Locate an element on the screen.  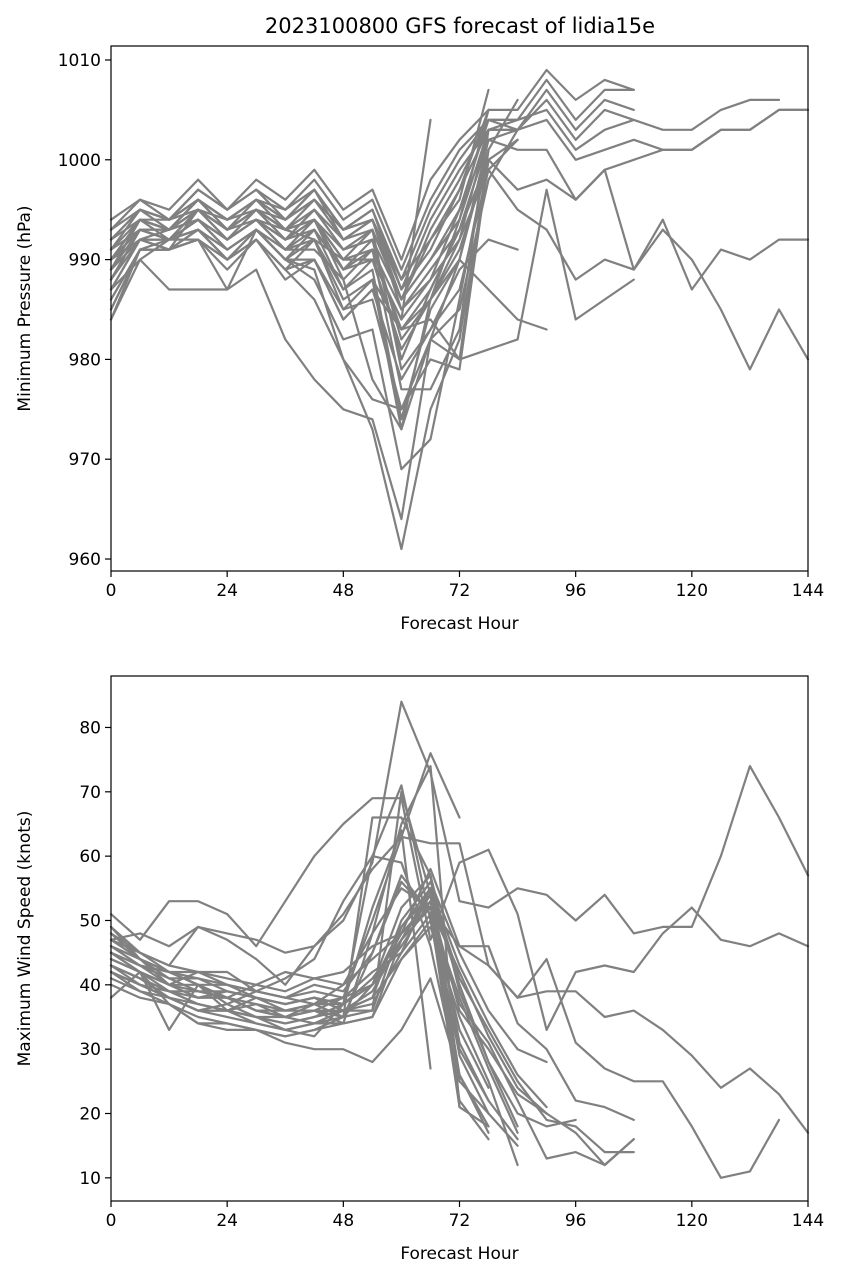
pressure-x-tick-label: 72 is located at coordinates (460, 591).